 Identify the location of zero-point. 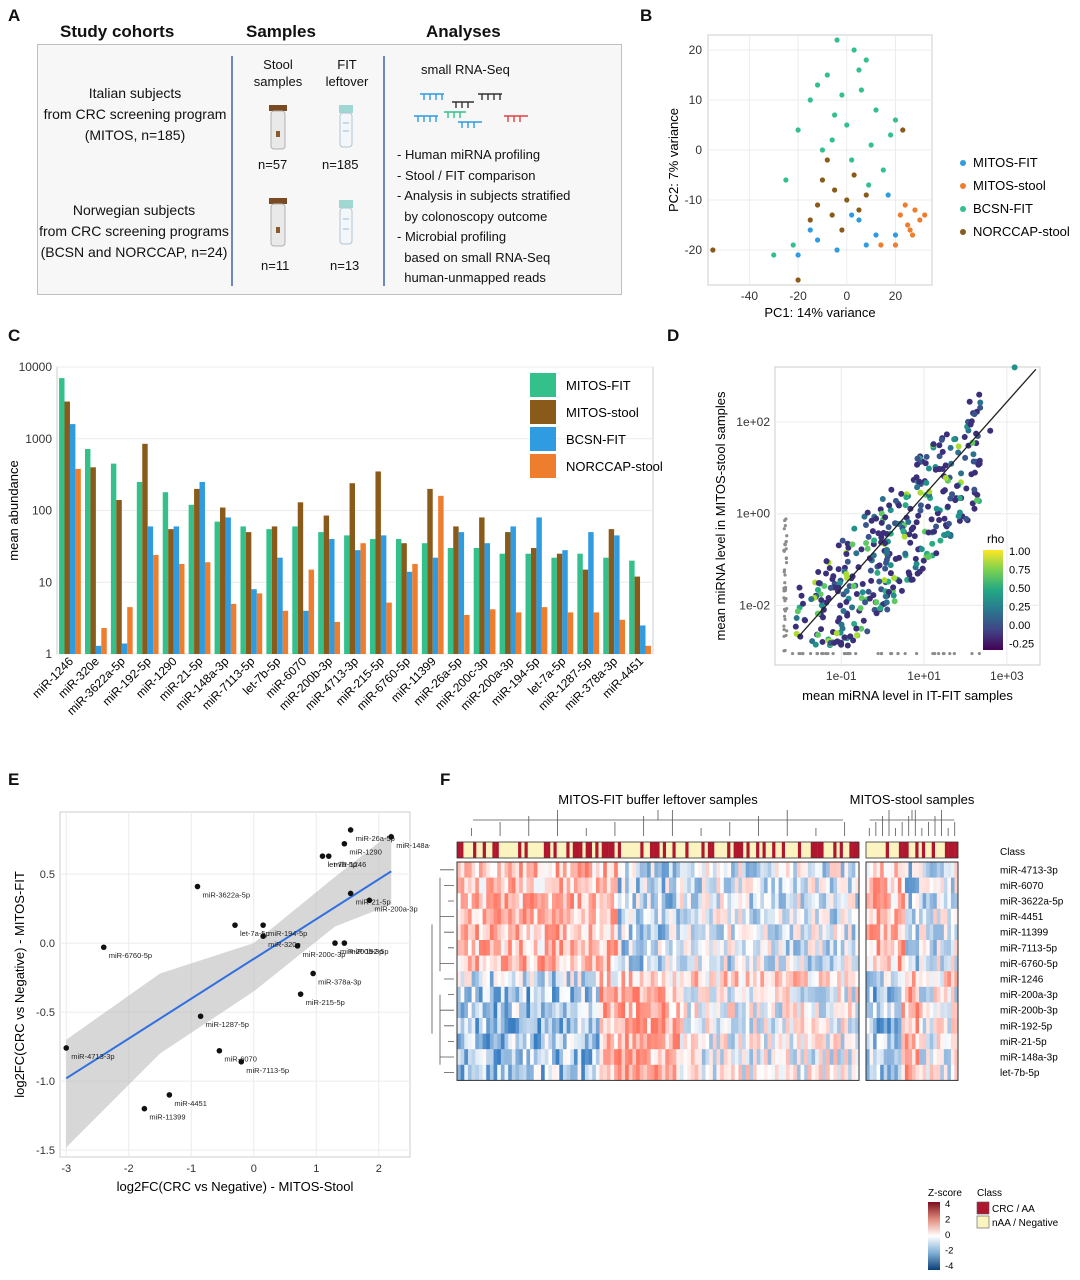
(803, 653).